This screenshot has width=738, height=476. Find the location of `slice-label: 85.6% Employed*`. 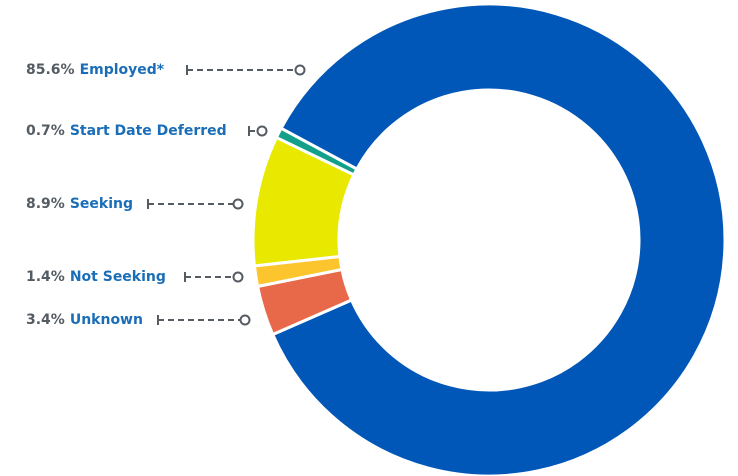

slice-label: 85.6% Employed* is located at coordinates (95, 70).